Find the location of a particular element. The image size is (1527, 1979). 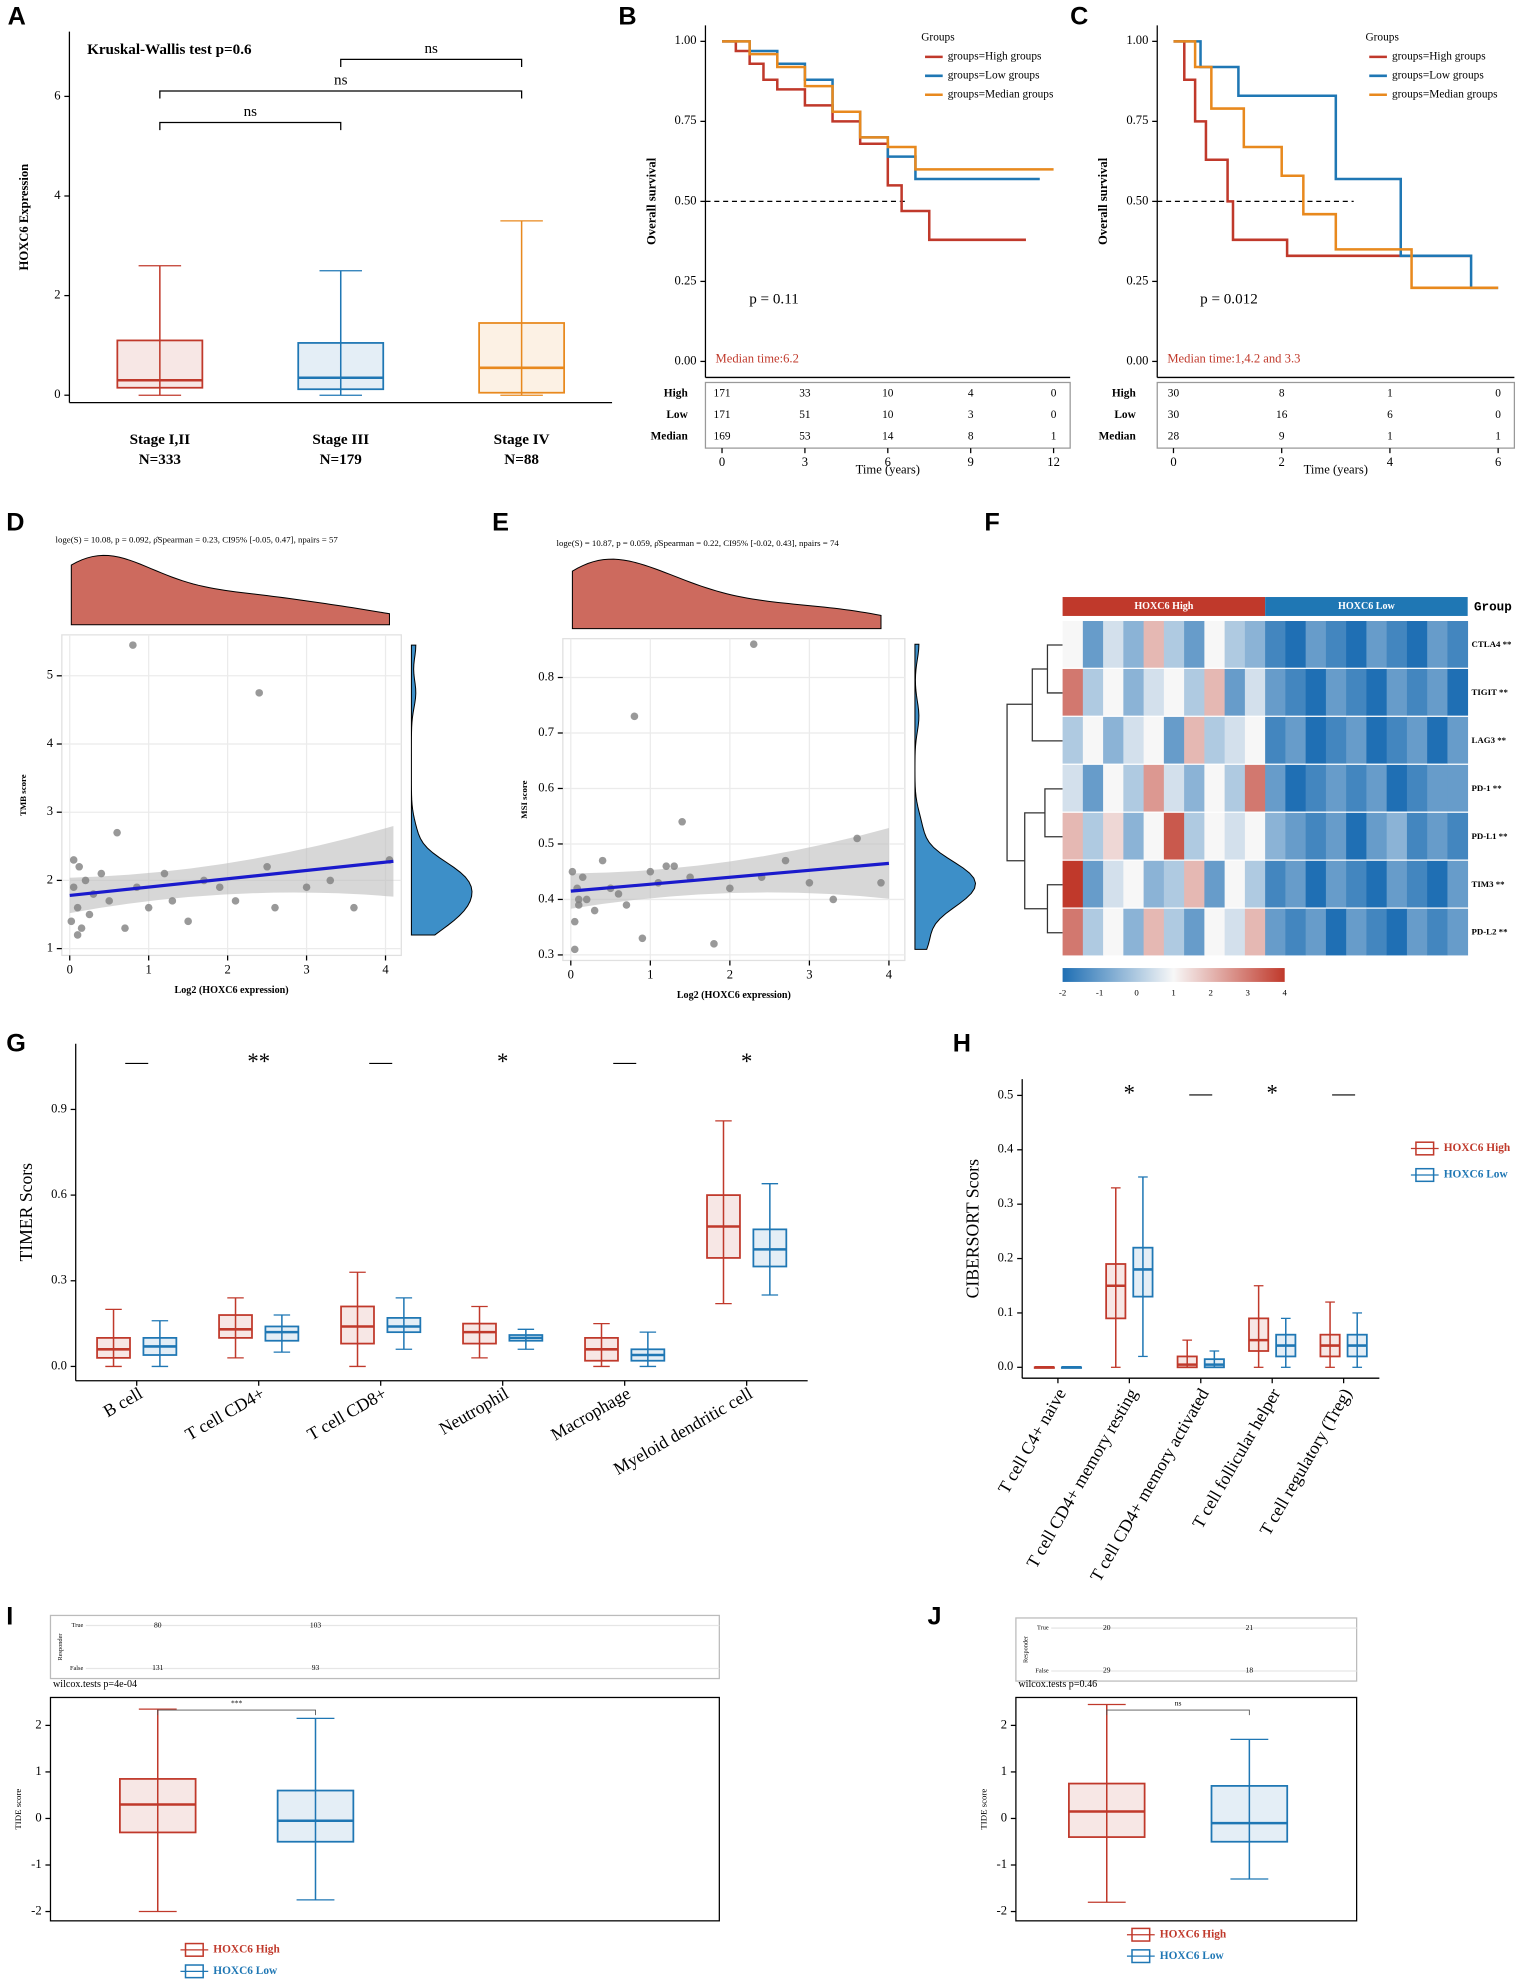

y-tick-label: 0.0 is located at coordinates (59, 1365).